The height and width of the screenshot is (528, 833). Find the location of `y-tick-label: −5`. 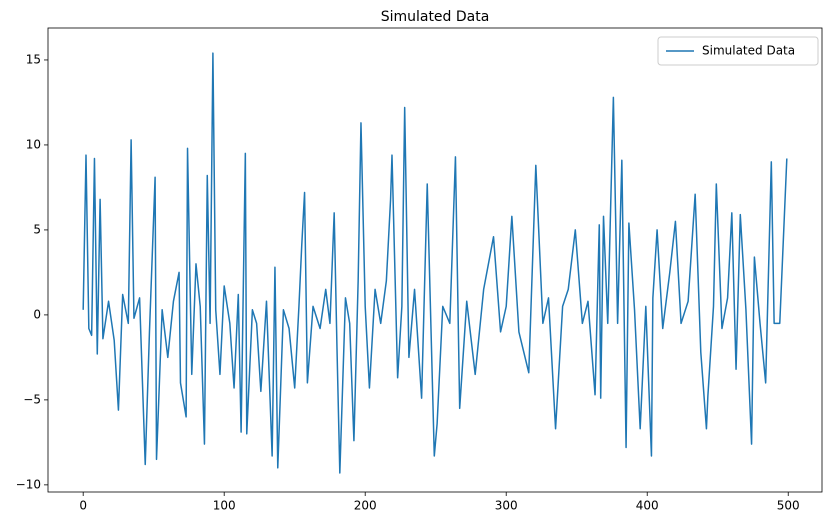

y-tick-label: −5 is located at coordinates (32, 399).